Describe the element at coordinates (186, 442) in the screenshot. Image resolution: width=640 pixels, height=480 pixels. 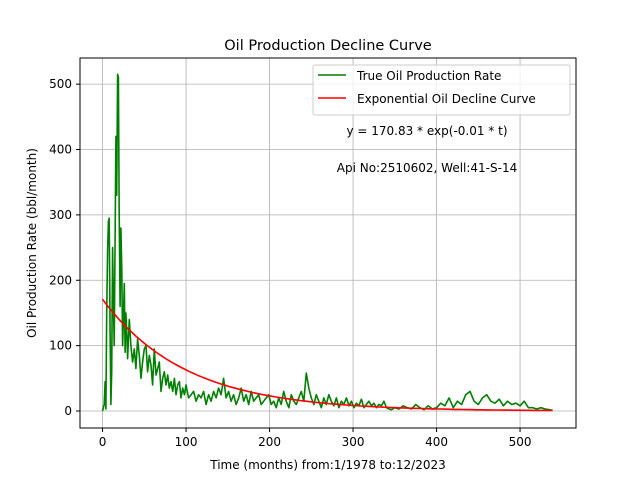
I see `x-tick-label: 100` at that location.